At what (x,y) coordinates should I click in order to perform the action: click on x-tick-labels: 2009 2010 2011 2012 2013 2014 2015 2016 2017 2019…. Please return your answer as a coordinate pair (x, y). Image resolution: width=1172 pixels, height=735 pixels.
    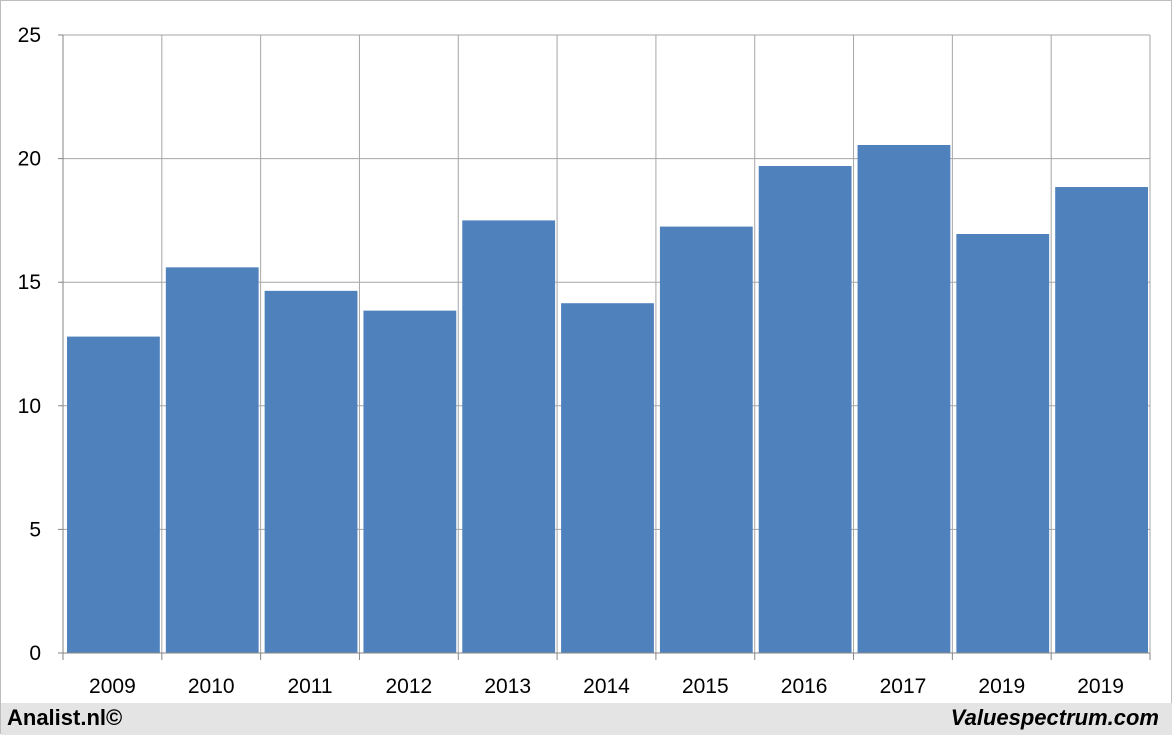
    Looking at the image, I should click on (606, 686).